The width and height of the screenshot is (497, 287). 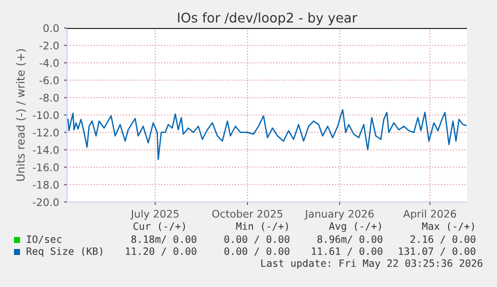 I want to click on text: Cur (-/+), so click(x=159, y=227).